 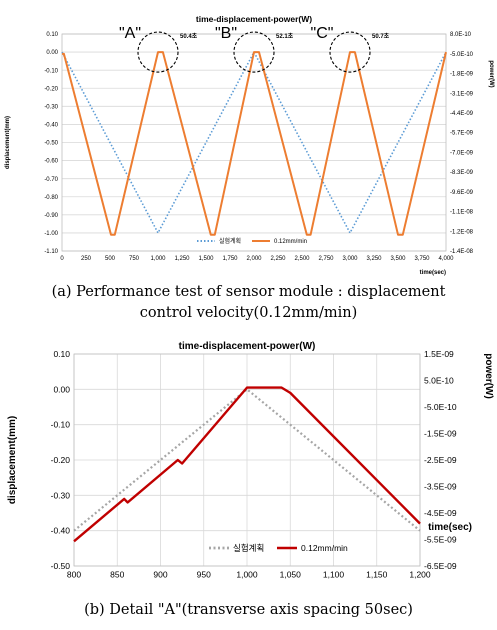 What do you see at coordinates (462, 173) in the screenshot?
I see `y2-tick-label: -8.3E-09` at bounding box center [462, 173].